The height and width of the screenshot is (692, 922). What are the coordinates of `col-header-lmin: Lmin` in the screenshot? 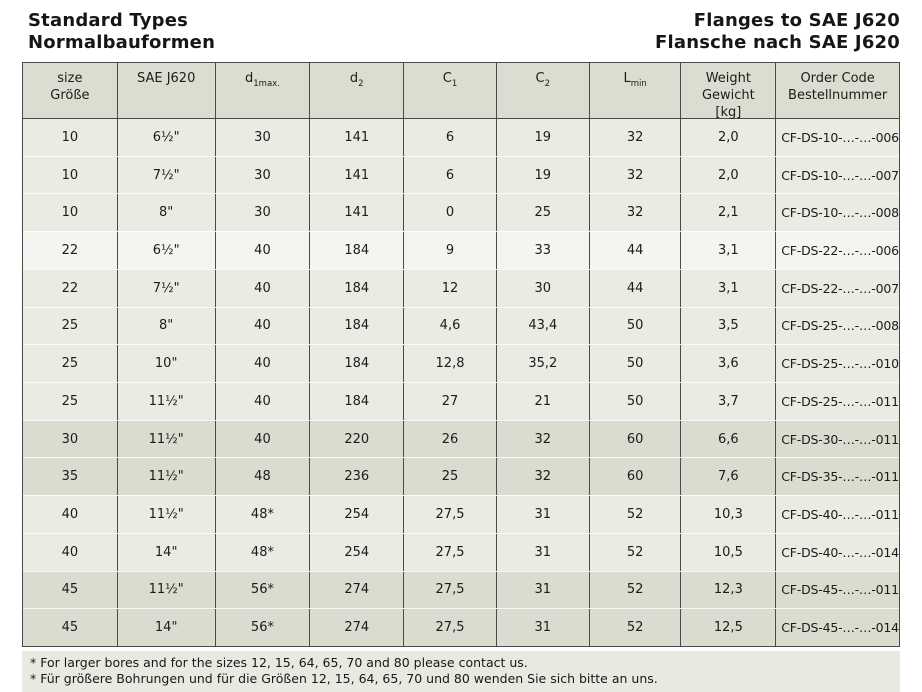 It's located at (636, 90).